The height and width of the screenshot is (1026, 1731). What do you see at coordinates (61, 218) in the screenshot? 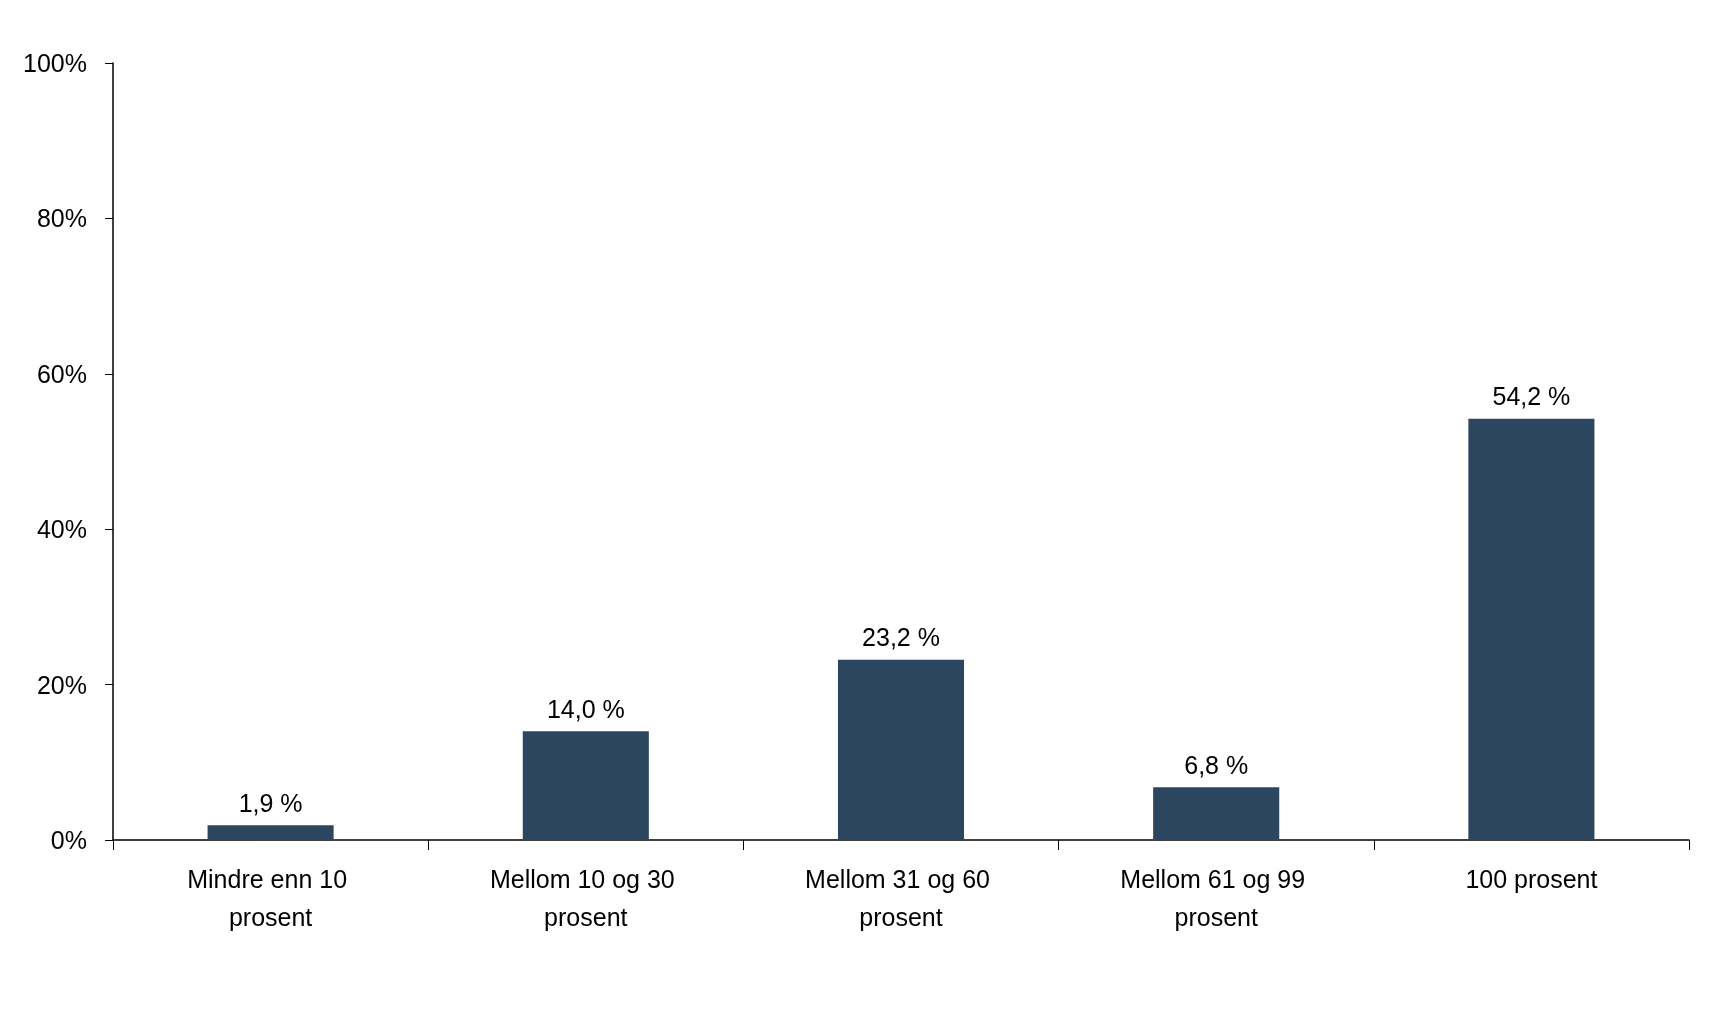
I see `y-tick-label: 80%` at bounding box center [61, 218].